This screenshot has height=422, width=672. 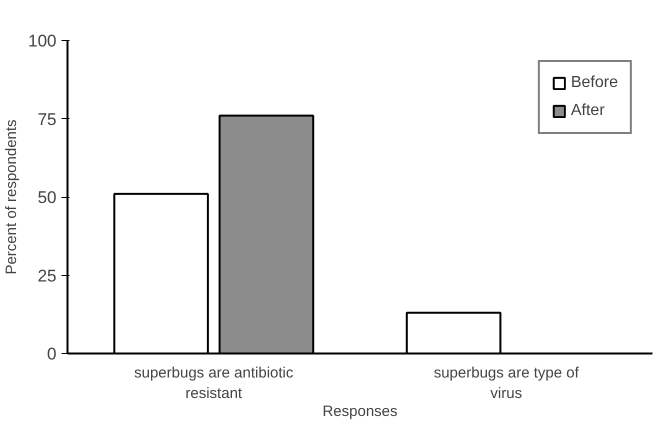 I want to click on x-tick-label: superbugs are antibiotic resistant, so click(x=214, y=383).